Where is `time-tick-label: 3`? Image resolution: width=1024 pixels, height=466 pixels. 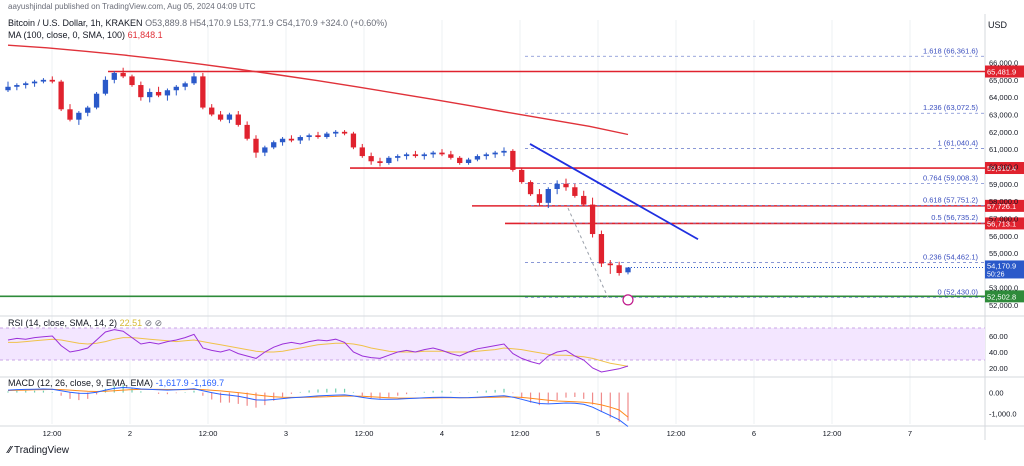 time-tick-label: 3 is located at coordinates (286, 433).